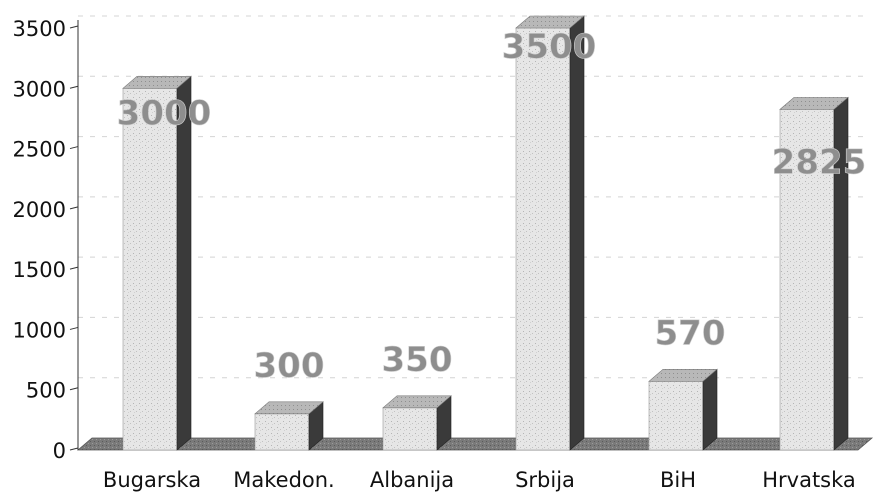 The height and width of the screenshot is (492, 874). What do you see at coordinates (690, 333) in the screenshot?
I see `data-label: 570` at bounding box center [690, 333].